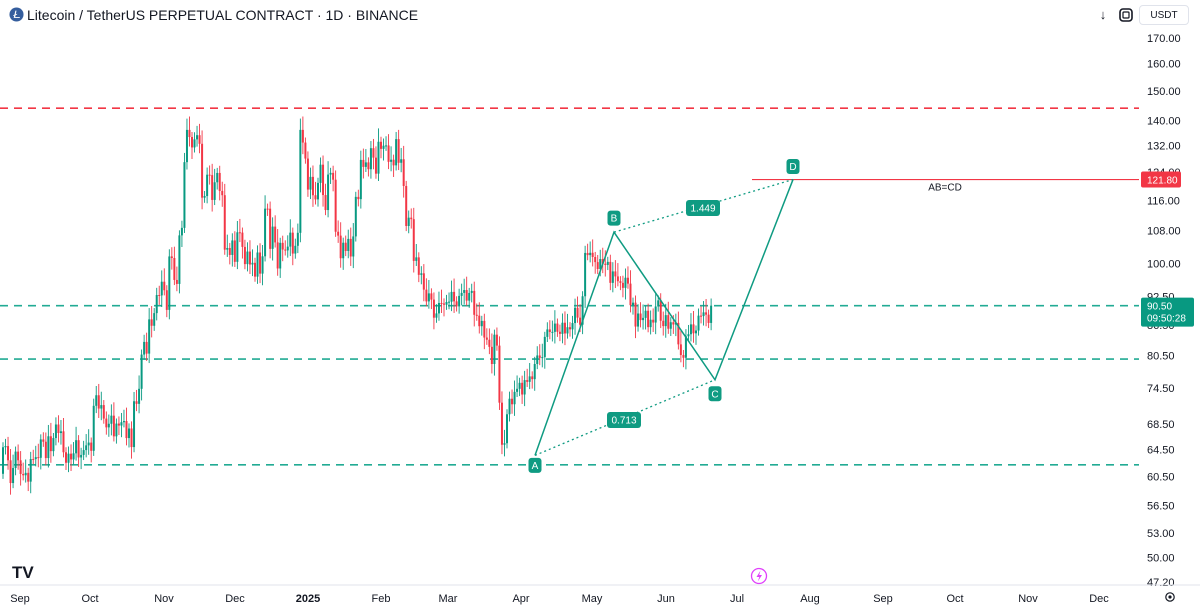  I want to click on flash-icon, so click(759, 576).